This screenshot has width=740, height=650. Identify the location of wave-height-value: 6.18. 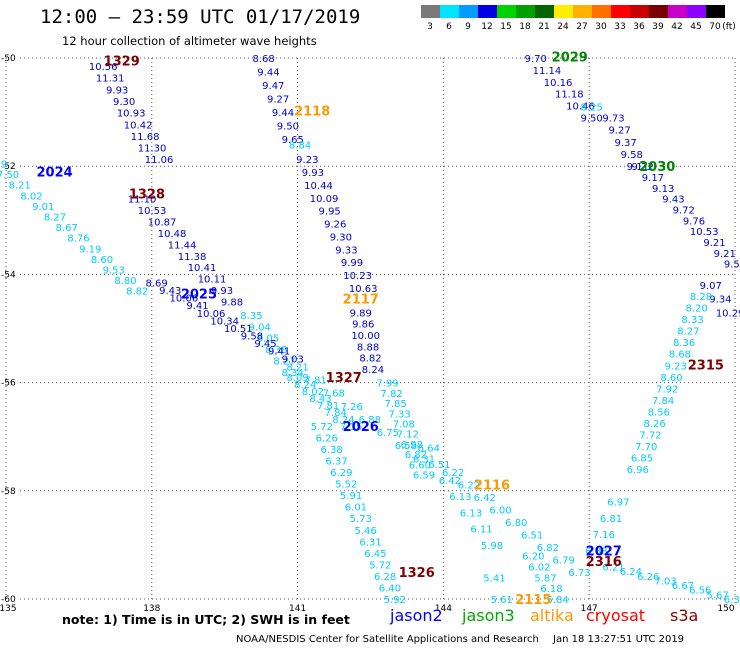
(551, 589).